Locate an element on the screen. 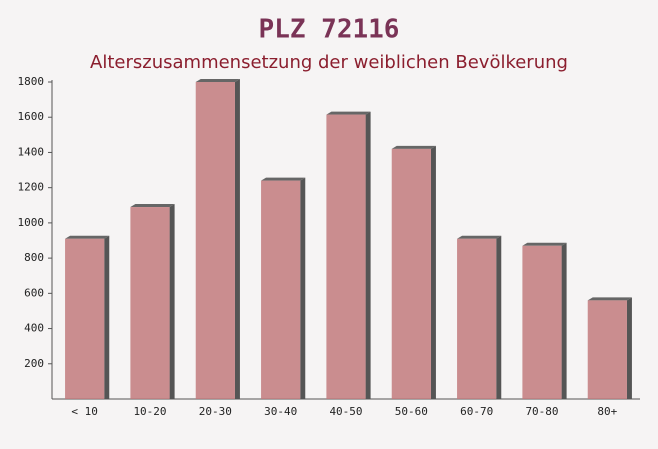 The height and width of the screenshot is (449, 658). y-tick-label: 1600 is located at coordinates (31, 116).